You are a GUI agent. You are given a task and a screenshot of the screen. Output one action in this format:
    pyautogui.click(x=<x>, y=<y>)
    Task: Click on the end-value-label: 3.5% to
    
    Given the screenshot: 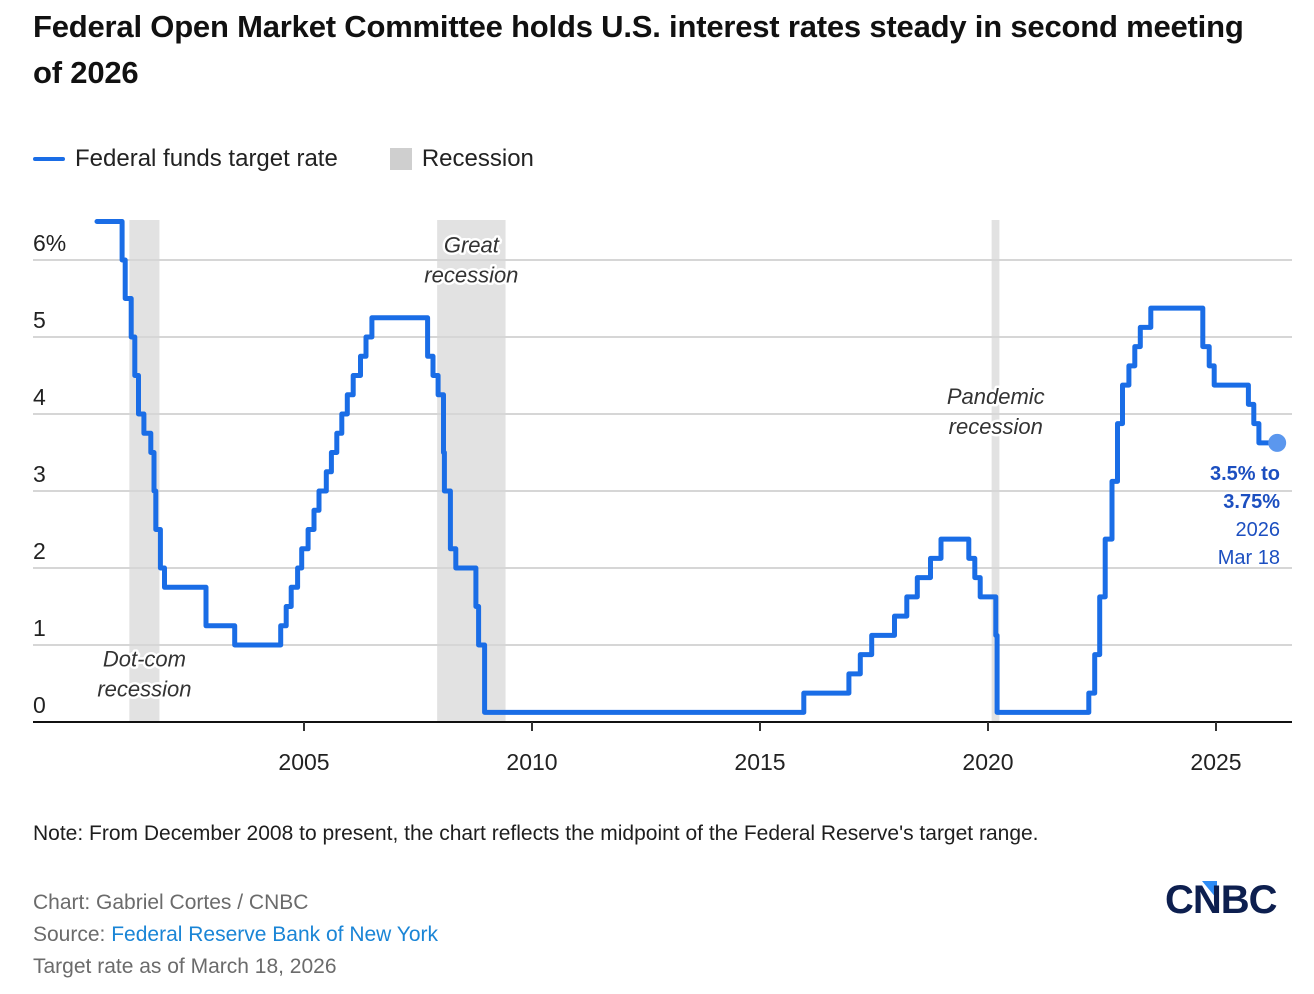 What is the action you would take?
    pyautogui.click(x=1245, y=474)
    